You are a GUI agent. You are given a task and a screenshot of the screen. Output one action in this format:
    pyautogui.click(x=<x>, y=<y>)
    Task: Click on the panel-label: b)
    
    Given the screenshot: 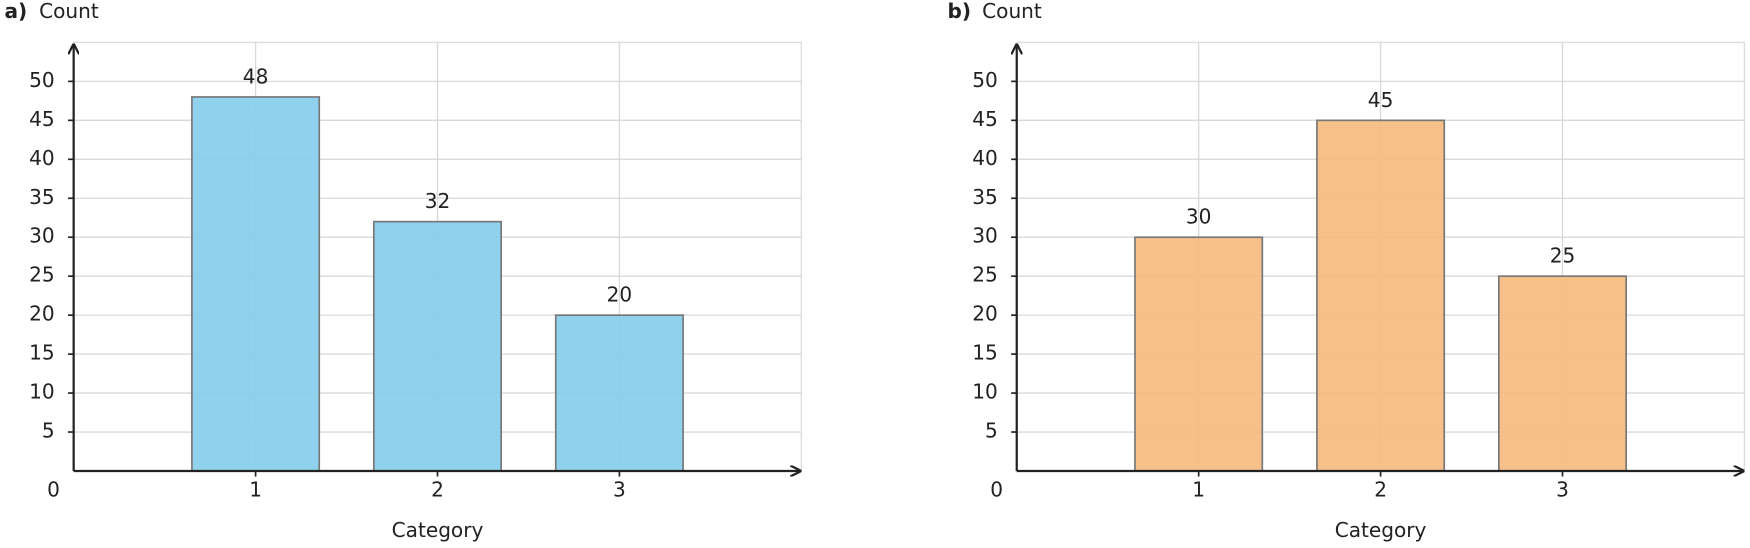 What is the action you would take?
    pyautogui.click(x=960, y=11)
    